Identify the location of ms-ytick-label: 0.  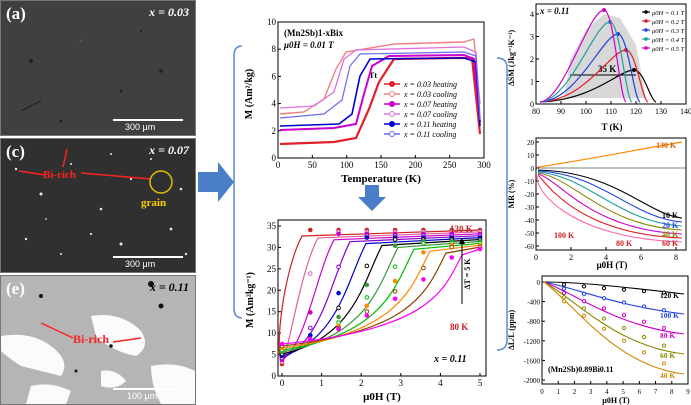
(539, 283).